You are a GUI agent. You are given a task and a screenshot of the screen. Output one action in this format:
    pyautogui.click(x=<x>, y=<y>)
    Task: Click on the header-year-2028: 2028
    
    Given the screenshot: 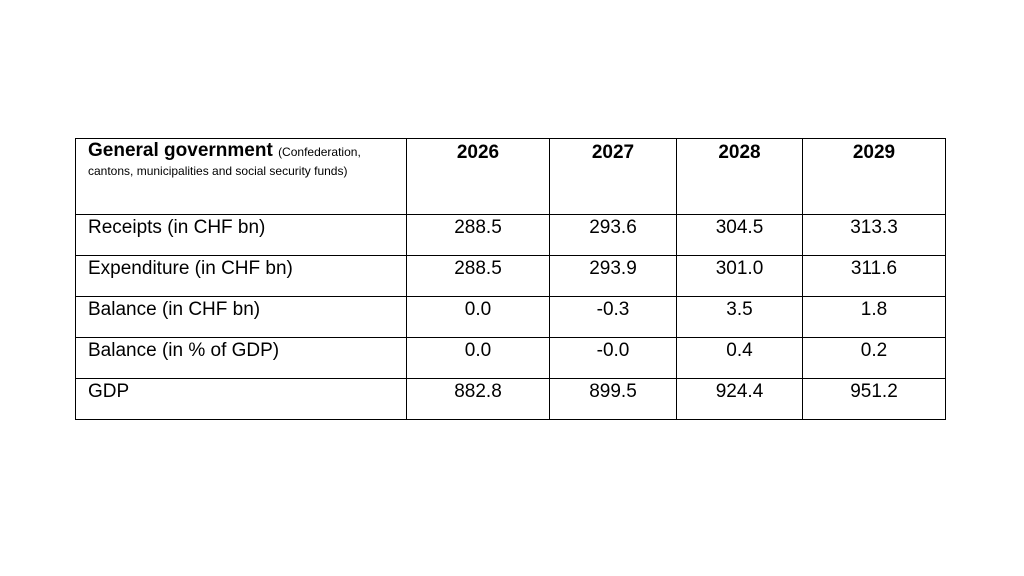 What is the action you would take?
    pyautogui.click(x=739, y=176)
    